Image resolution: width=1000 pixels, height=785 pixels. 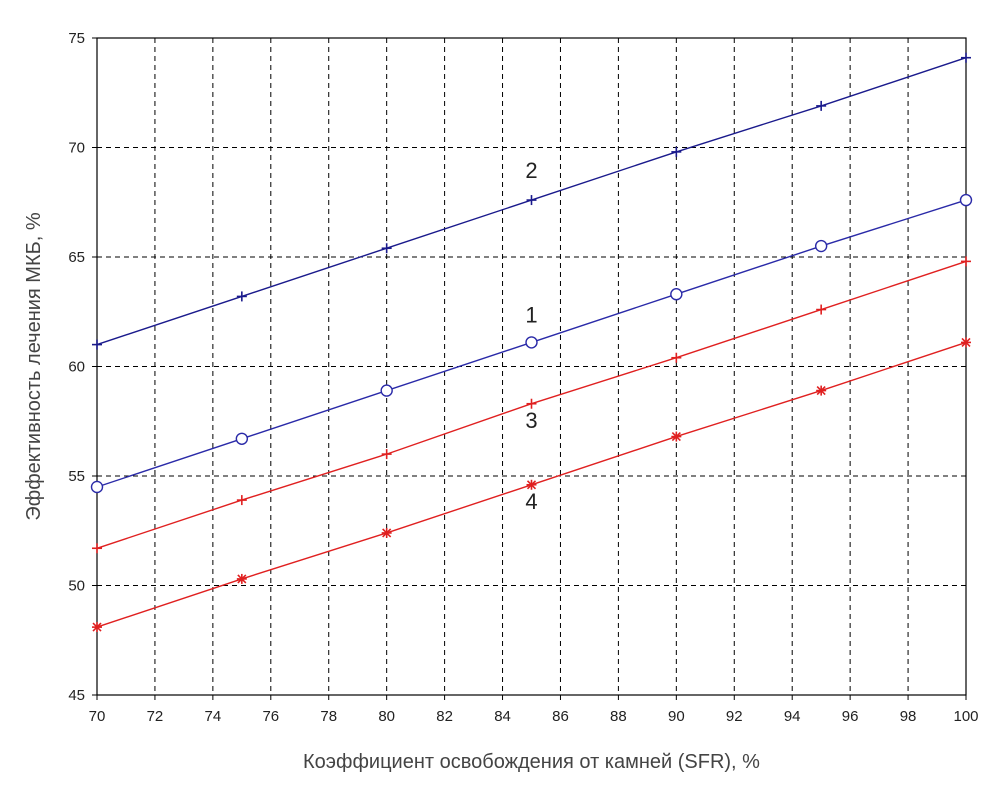 I want to click on x-tick-label: 100, so click(x=965, y=716).